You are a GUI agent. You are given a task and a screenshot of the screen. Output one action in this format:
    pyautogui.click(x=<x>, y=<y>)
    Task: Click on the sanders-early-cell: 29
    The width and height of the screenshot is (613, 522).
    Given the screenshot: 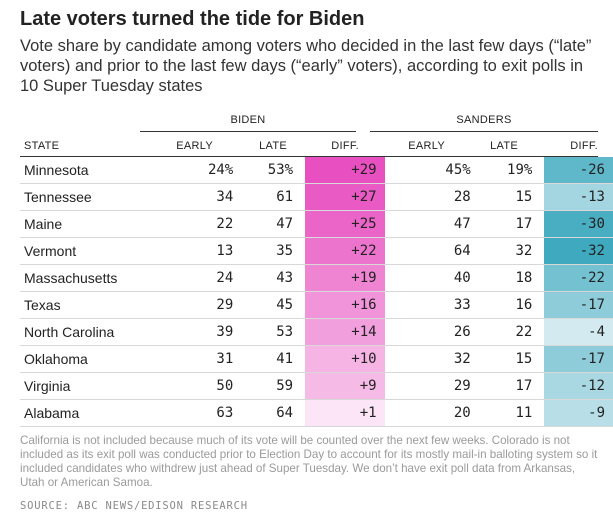 What is the action you would take?
    pyautogui.click(x=442, y=386)
    